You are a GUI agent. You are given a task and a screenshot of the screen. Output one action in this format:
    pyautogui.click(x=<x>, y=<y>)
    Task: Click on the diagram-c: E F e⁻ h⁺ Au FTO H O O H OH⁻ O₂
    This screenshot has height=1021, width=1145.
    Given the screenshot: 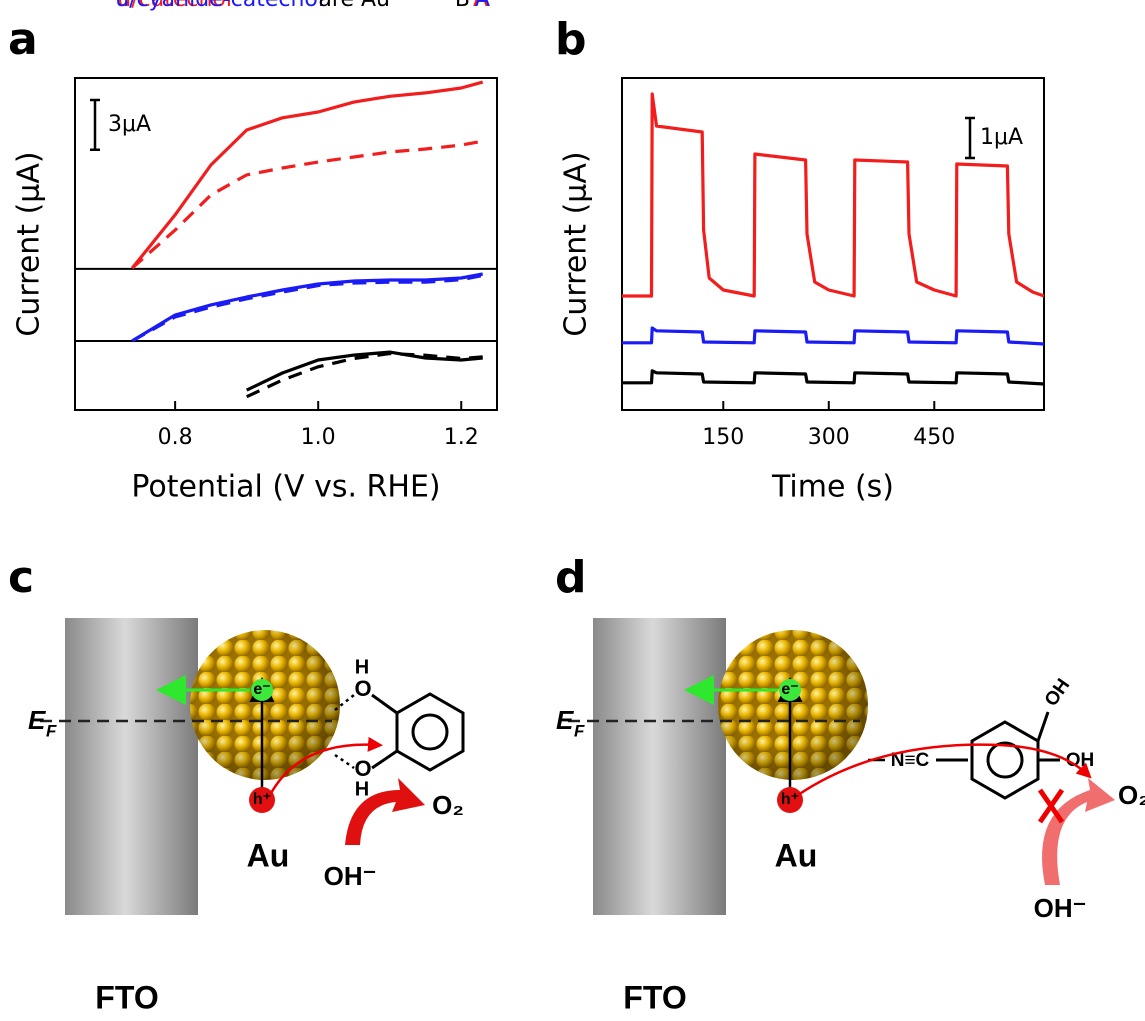 What is the action you would take?
    pyautogui.click(x=246, y=816)
    